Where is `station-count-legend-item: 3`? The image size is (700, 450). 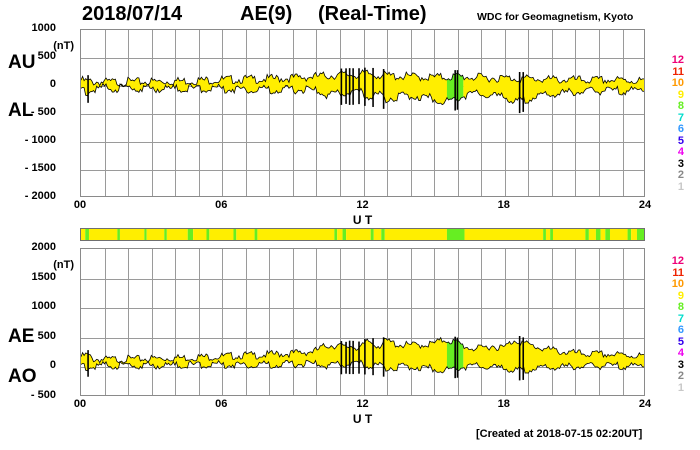 station-count-legend-item: 3 is located at coordinates (680, 163).